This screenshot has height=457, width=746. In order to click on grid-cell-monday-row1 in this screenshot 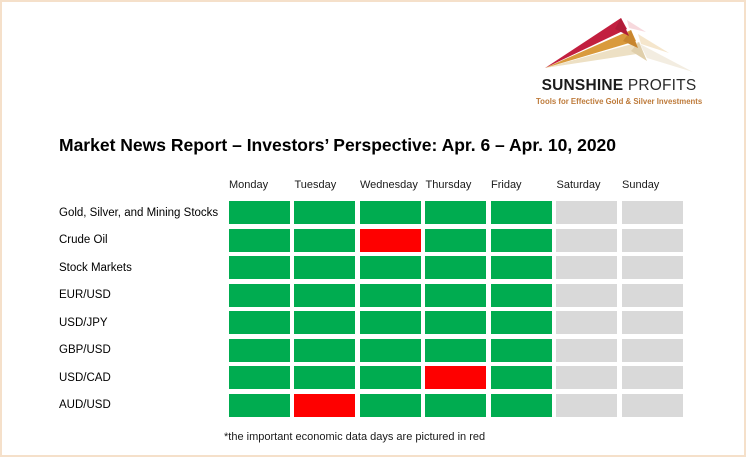, I will do `click(259, 212)`.